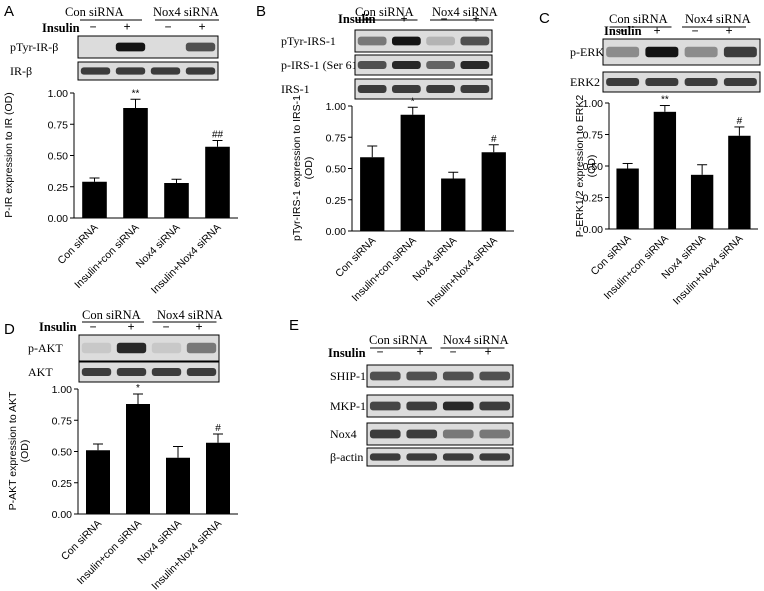 This screenshot has width=764, height=591. Describe the element at coordinates (297, 168) in the screenshot. I see `y-axis-label: pTyr-IRS-1 expression to IRS-1` at that location.